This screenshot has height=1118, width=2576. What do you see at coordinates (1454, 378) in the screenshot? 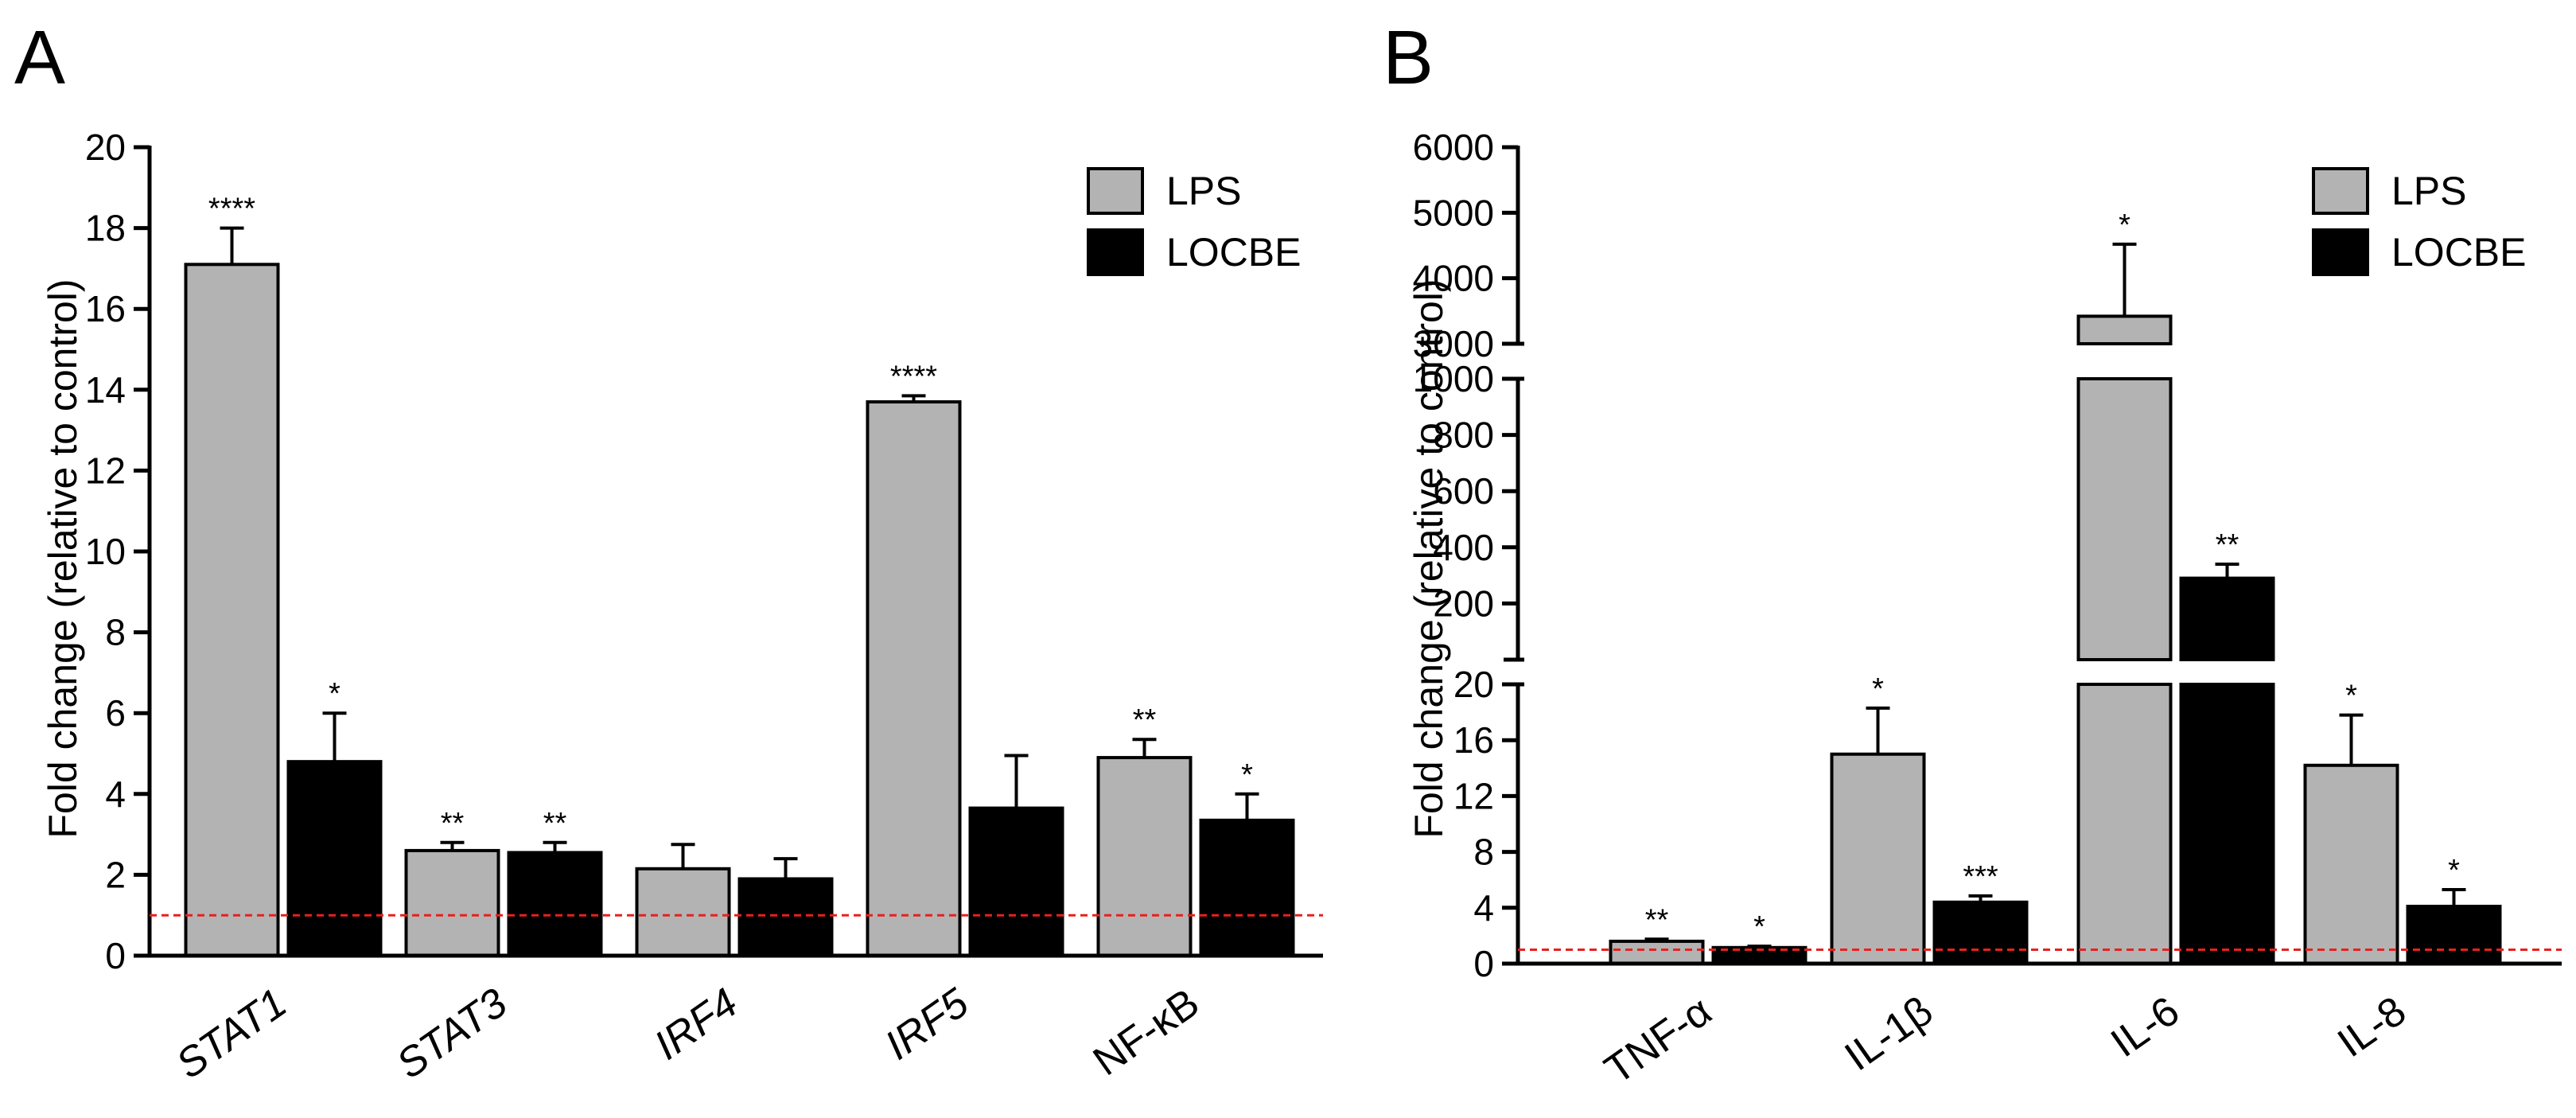
I see `y-tick-label: 1000` at bounding box center [1454, 378].